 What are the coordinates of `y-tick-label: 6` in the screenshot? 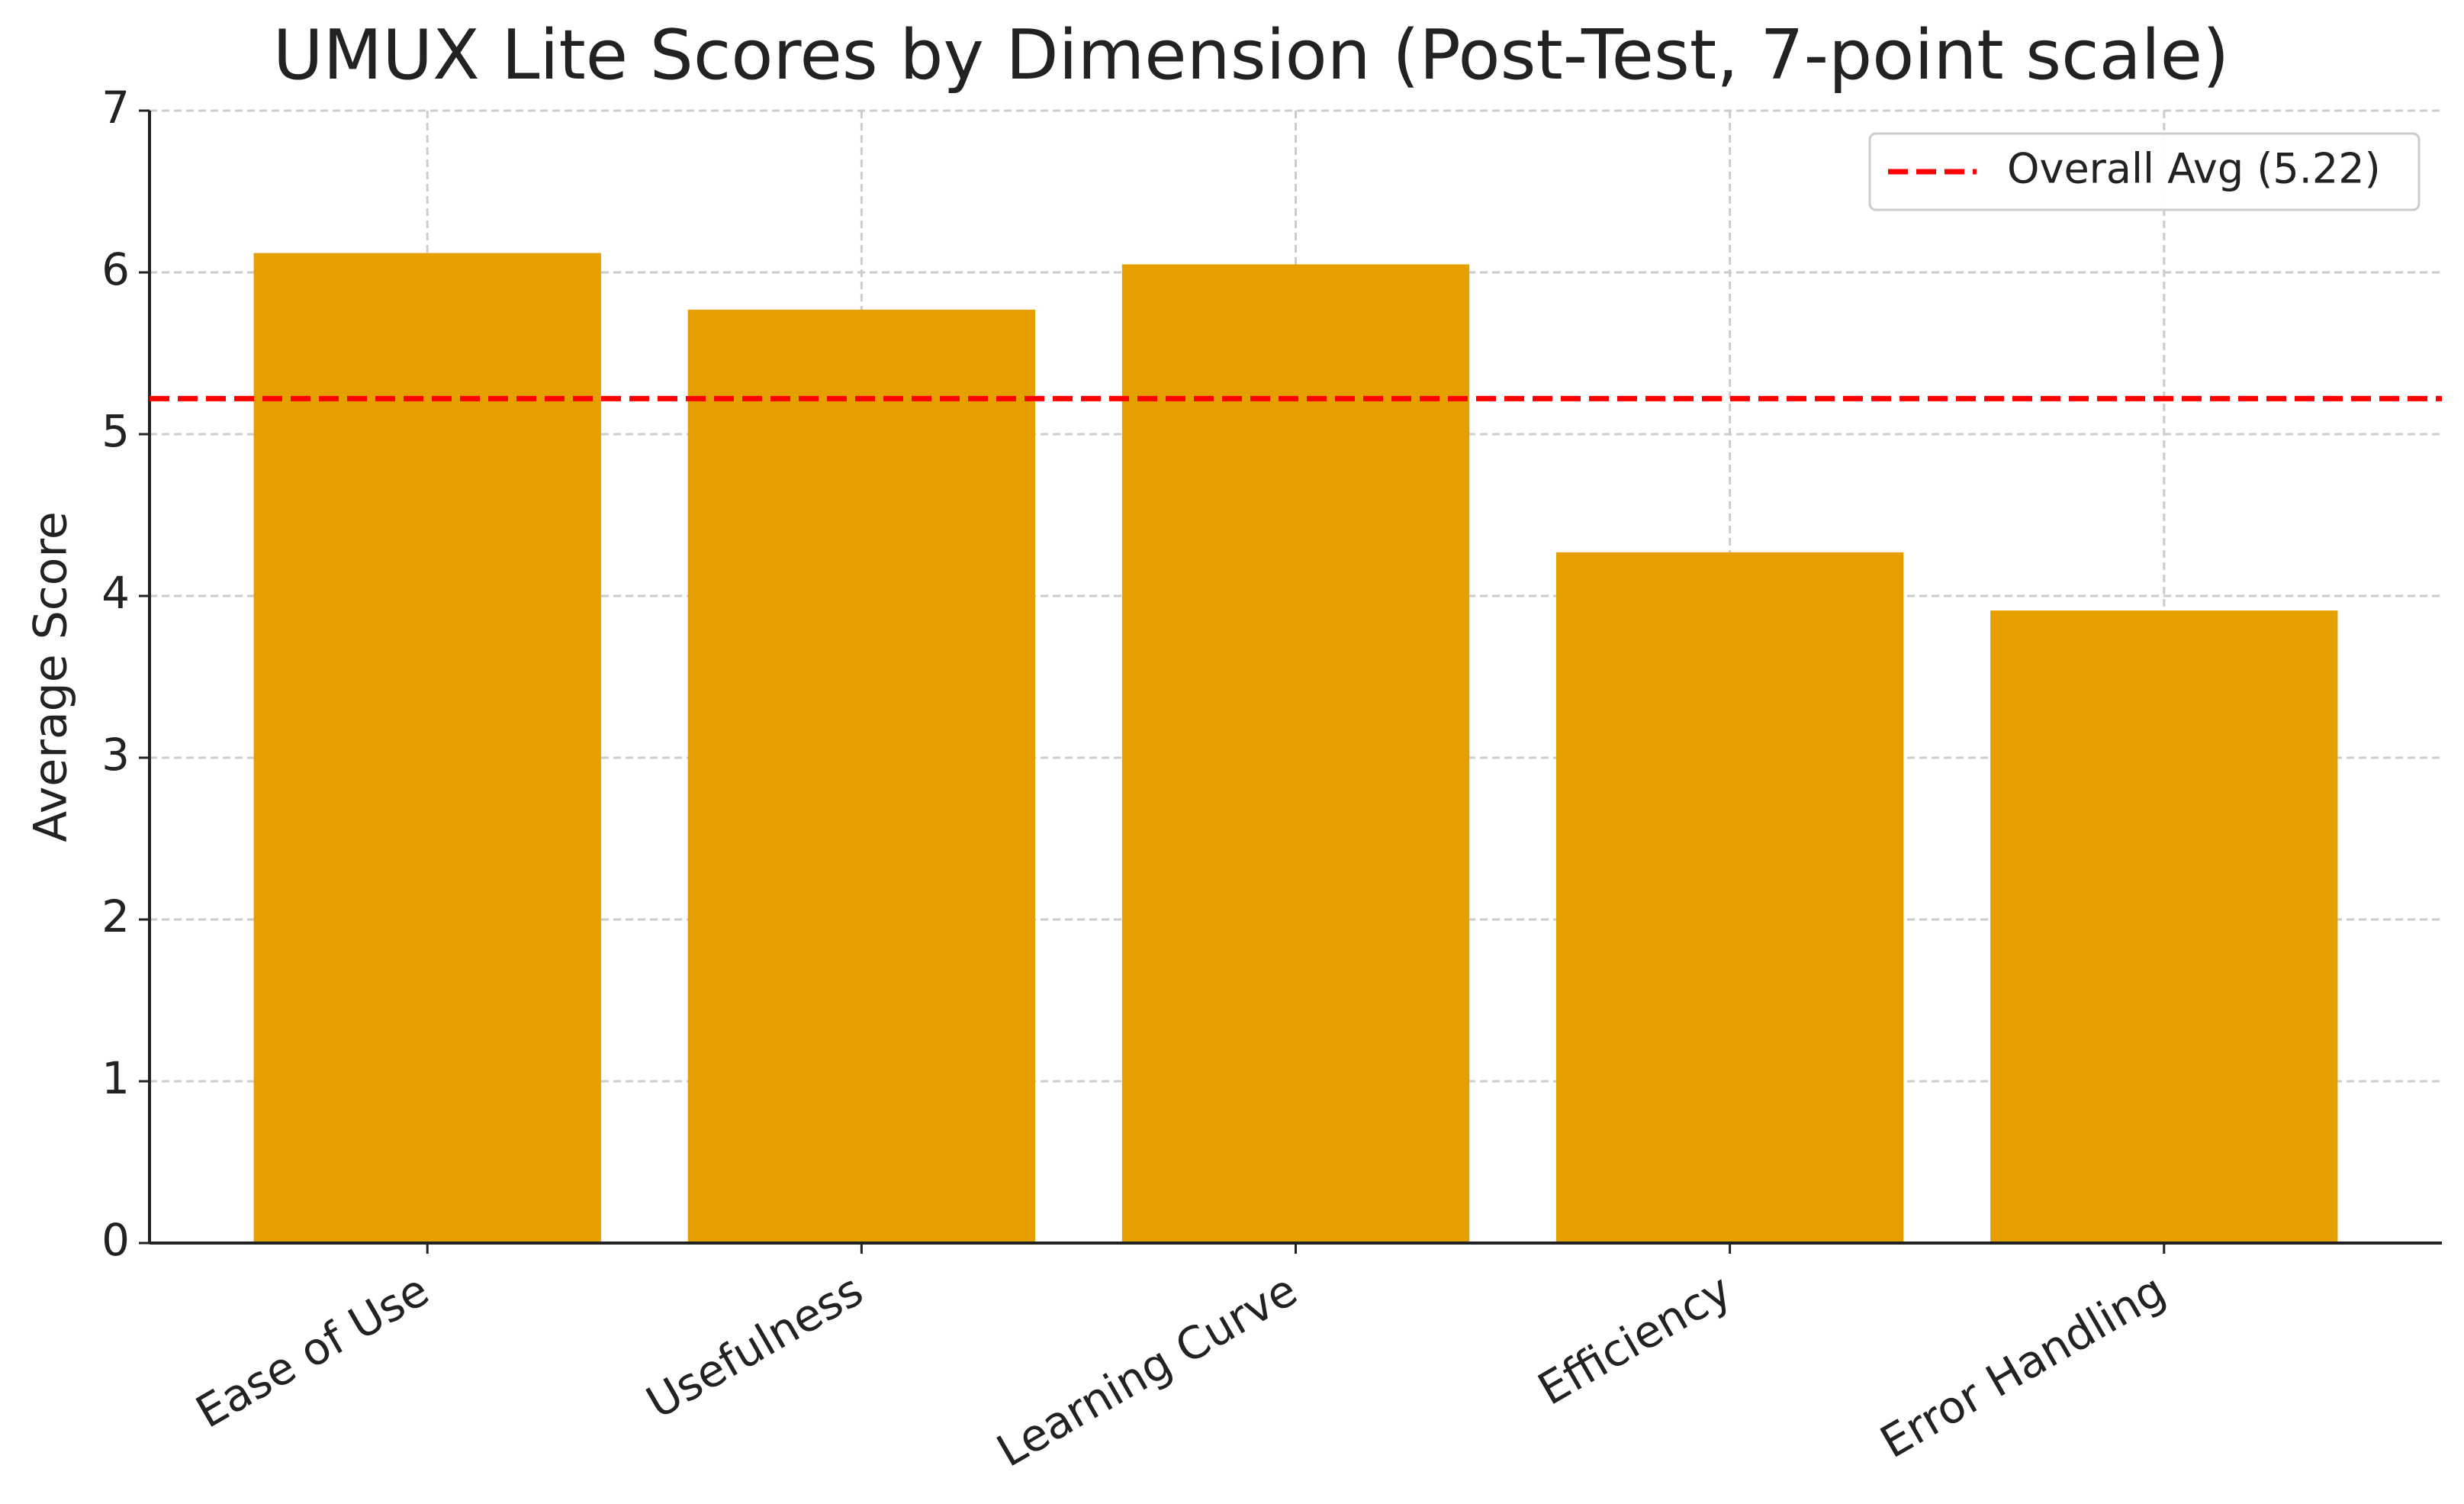 It's located at (115, 269).